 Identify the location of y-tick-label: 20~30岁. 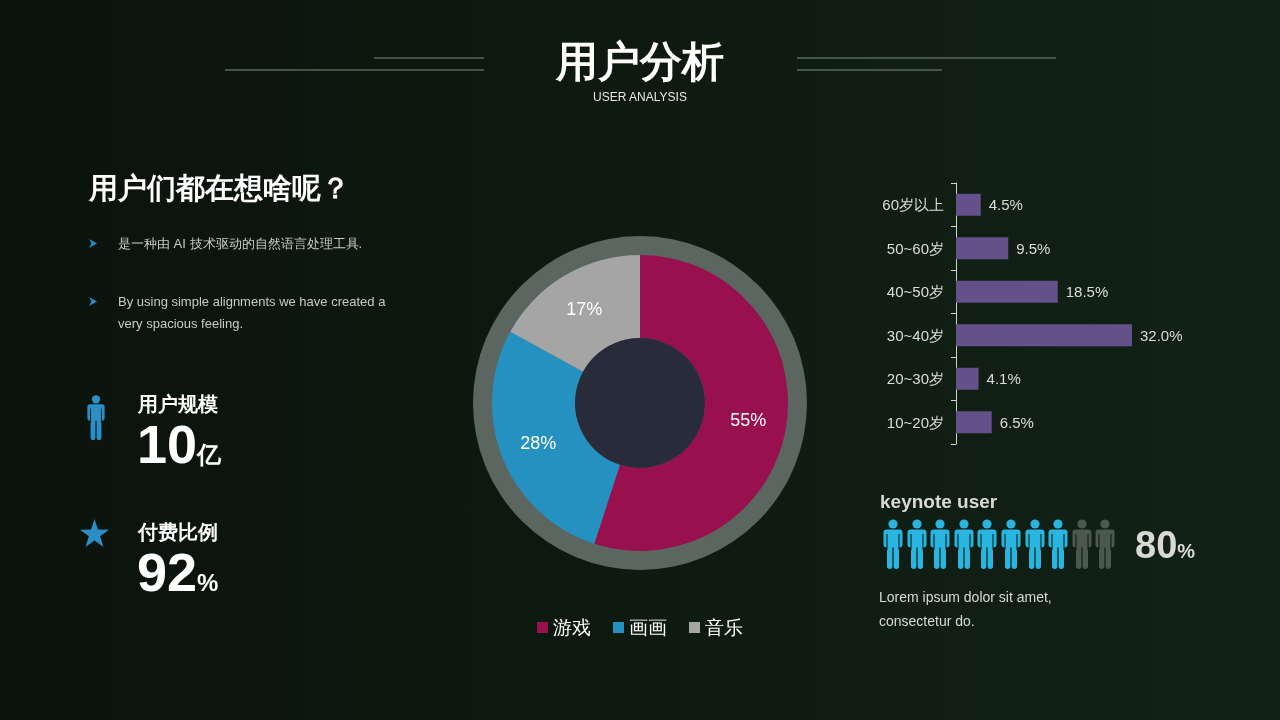
(915, 379).